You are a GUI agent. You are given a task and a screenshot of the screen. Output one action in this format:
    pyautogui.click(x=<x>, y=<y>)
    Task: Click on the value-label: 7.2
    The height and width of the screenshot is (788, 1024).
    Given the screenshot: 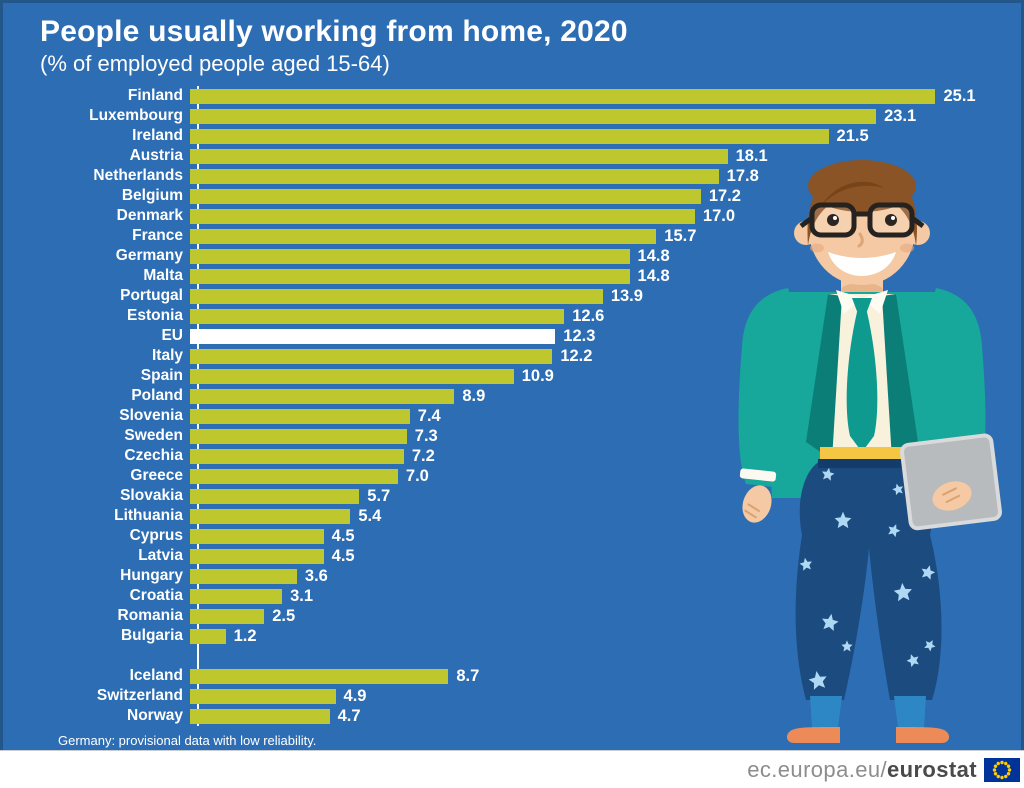 What is the action you would take?
    pyautogui.click(x=423, y=455)
    